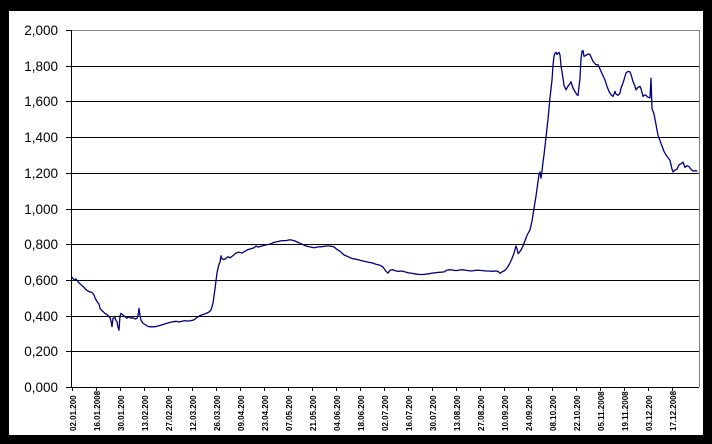  What do you see at coordinates (169, 413) in the screenshot?
I see `x-axis-label: 27.02.200` at bounding box center [169, 413].